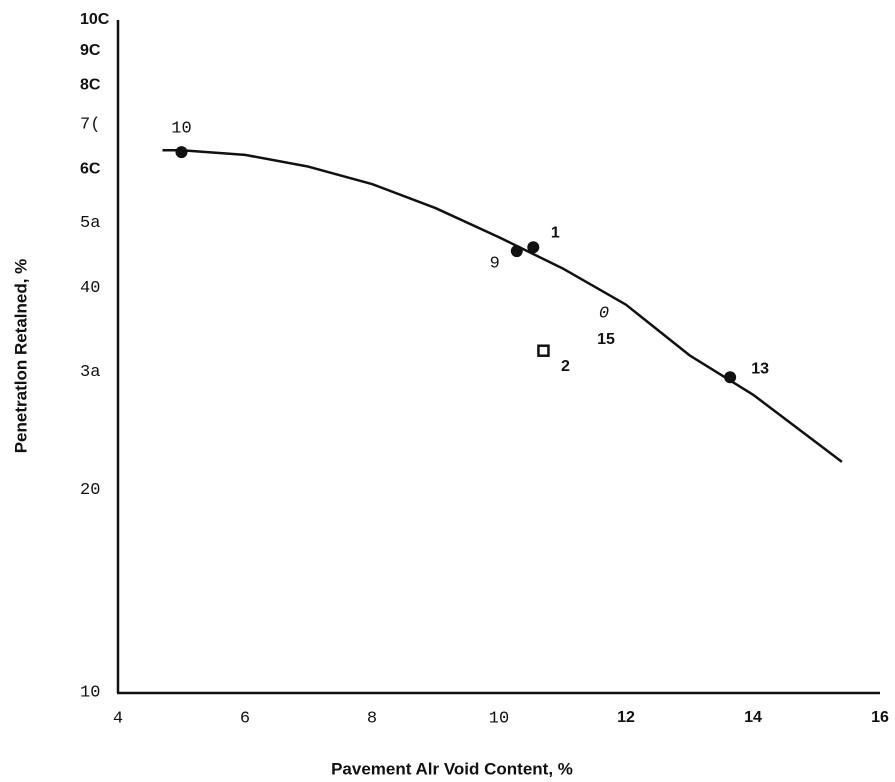 This screenshot has width=895, height=782. What do you see at coordinates (90, 84) in the screenshot?
I see `y-tick-label: 8C` at bounding box center [90, 84].